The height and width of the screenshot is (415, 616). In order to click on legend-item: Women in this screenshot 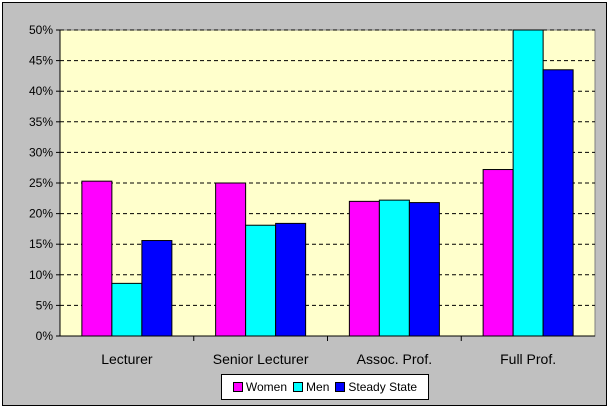, I will do `click(260, 387)`.